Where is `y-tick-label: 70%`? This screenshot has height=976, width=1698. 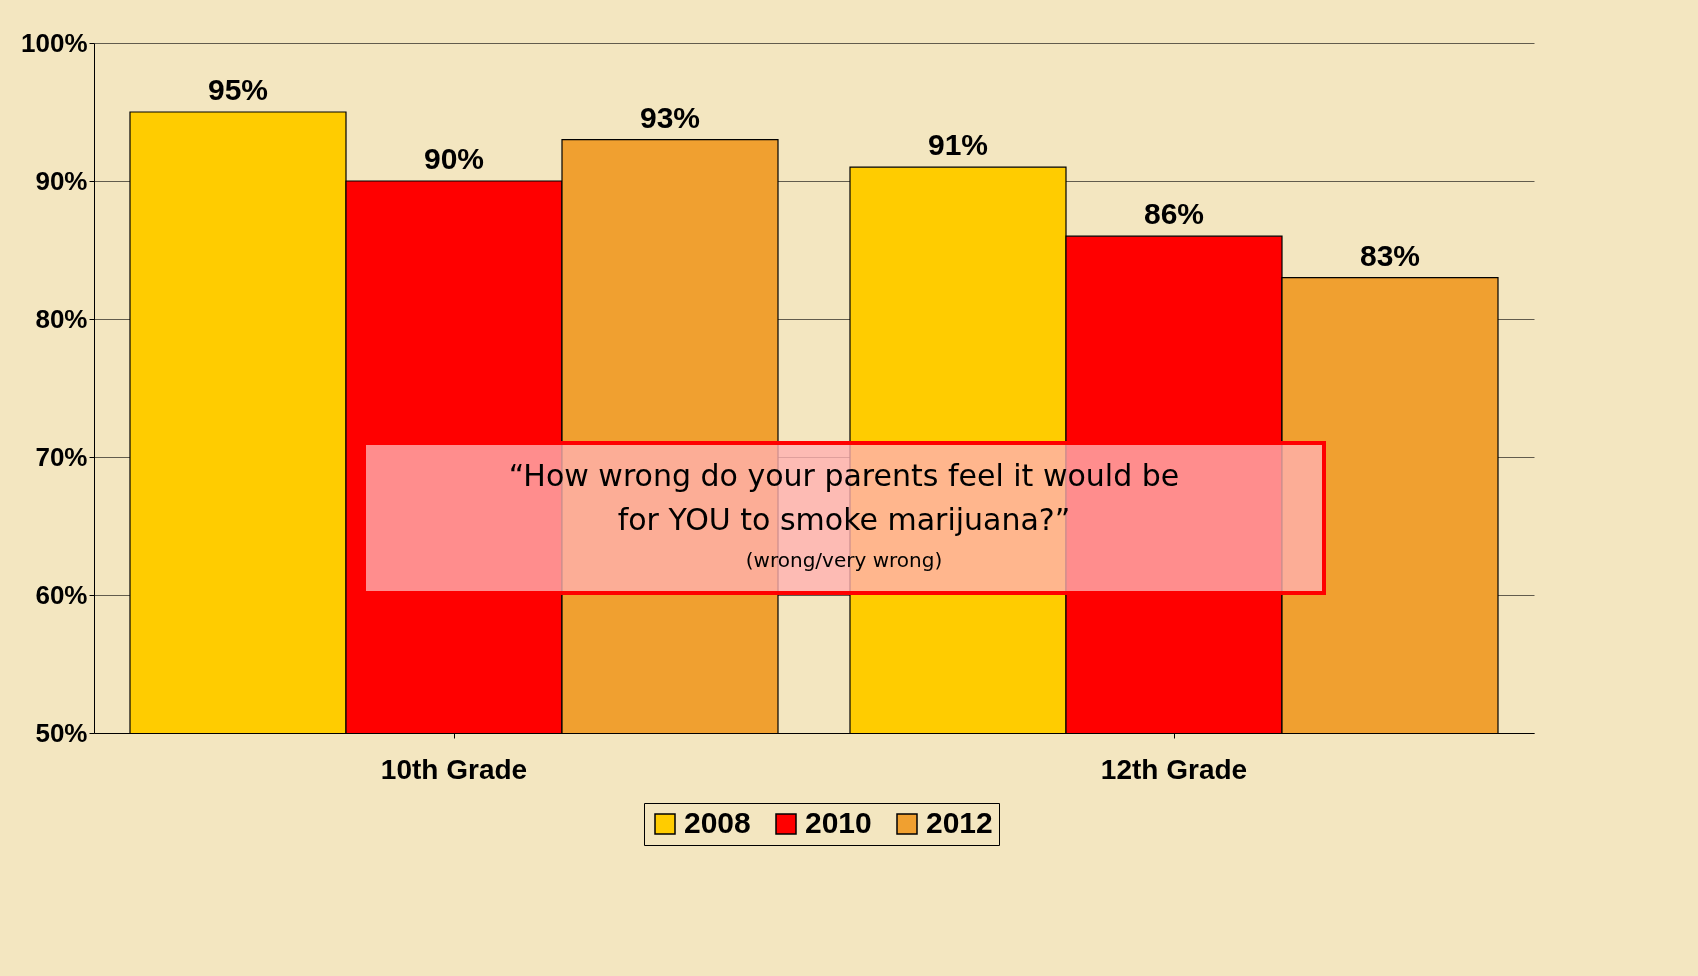 y-tick-label: 70% is located at coordinates (61, 456).